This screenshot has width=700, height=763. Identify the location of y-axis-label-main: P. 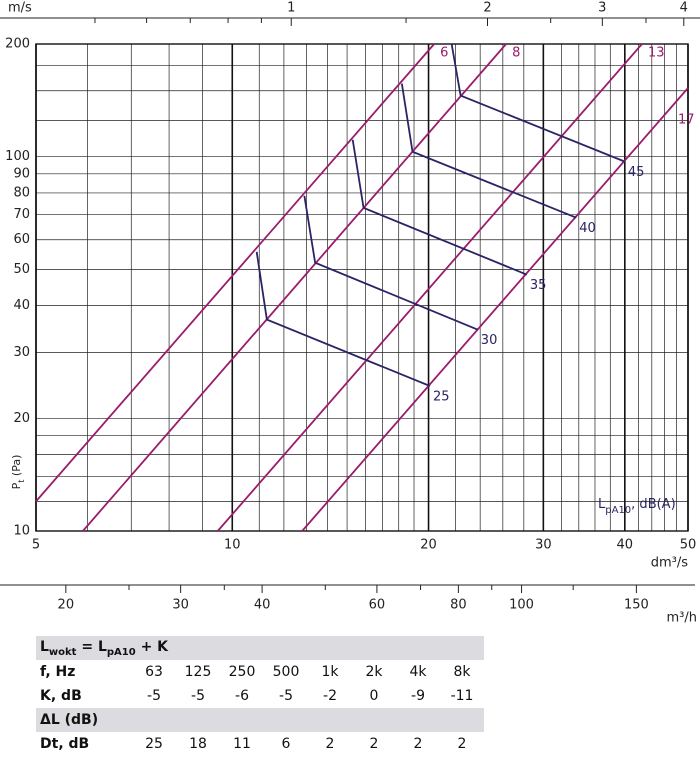
(16, 485).